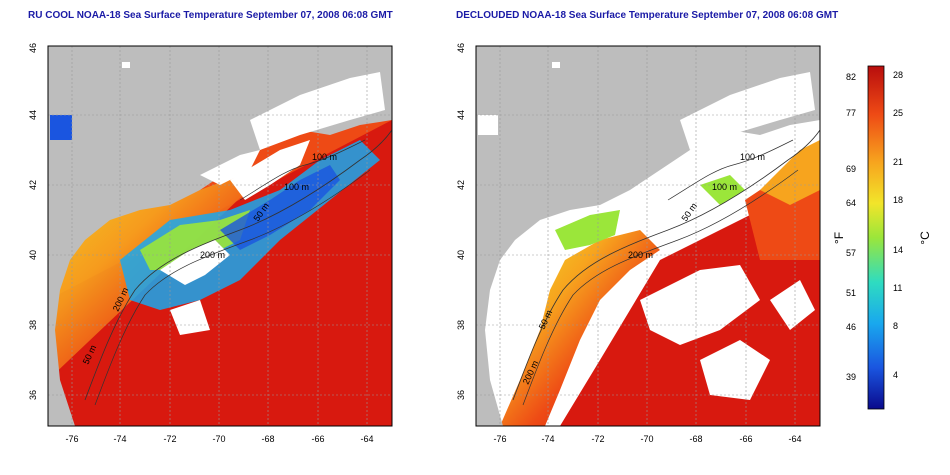  What do you see at coordinates (317, 439) in the screenshot?
I see `left-lon-tick: -66` at bounding box center [317, 439].